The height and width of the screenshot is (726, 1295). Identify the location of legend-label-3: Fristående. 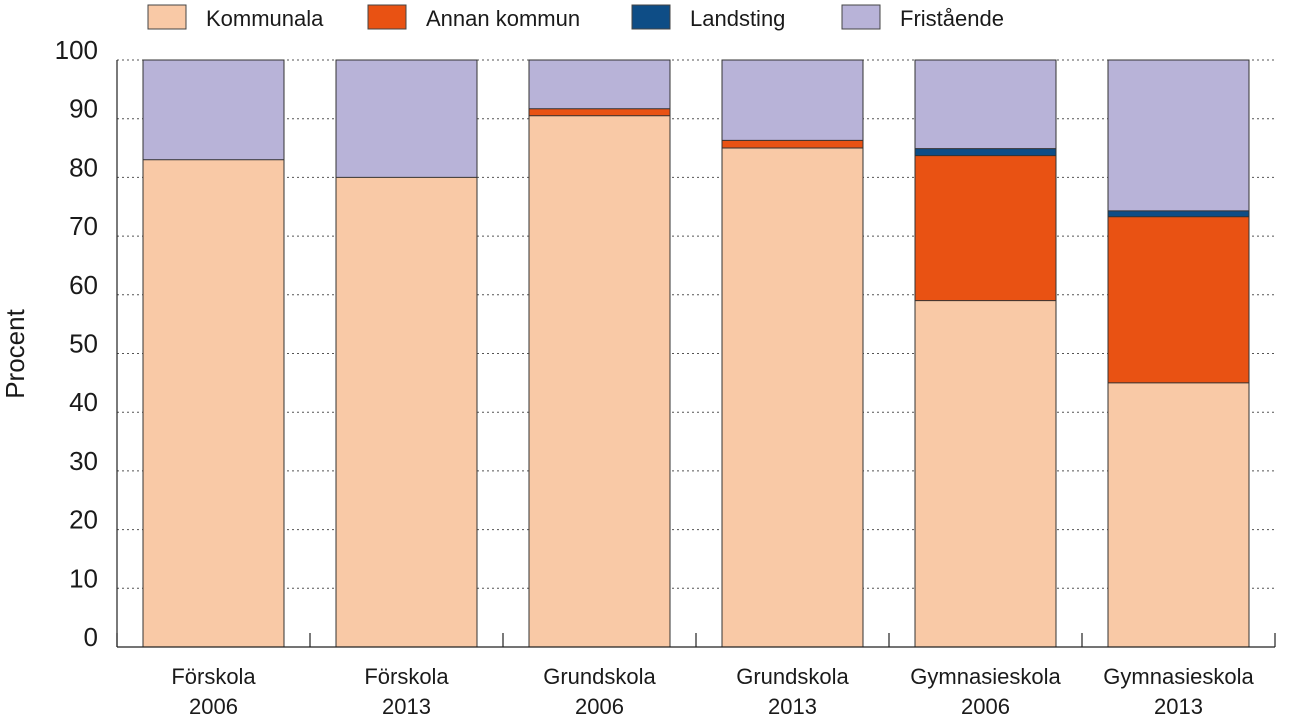
(952, 18).